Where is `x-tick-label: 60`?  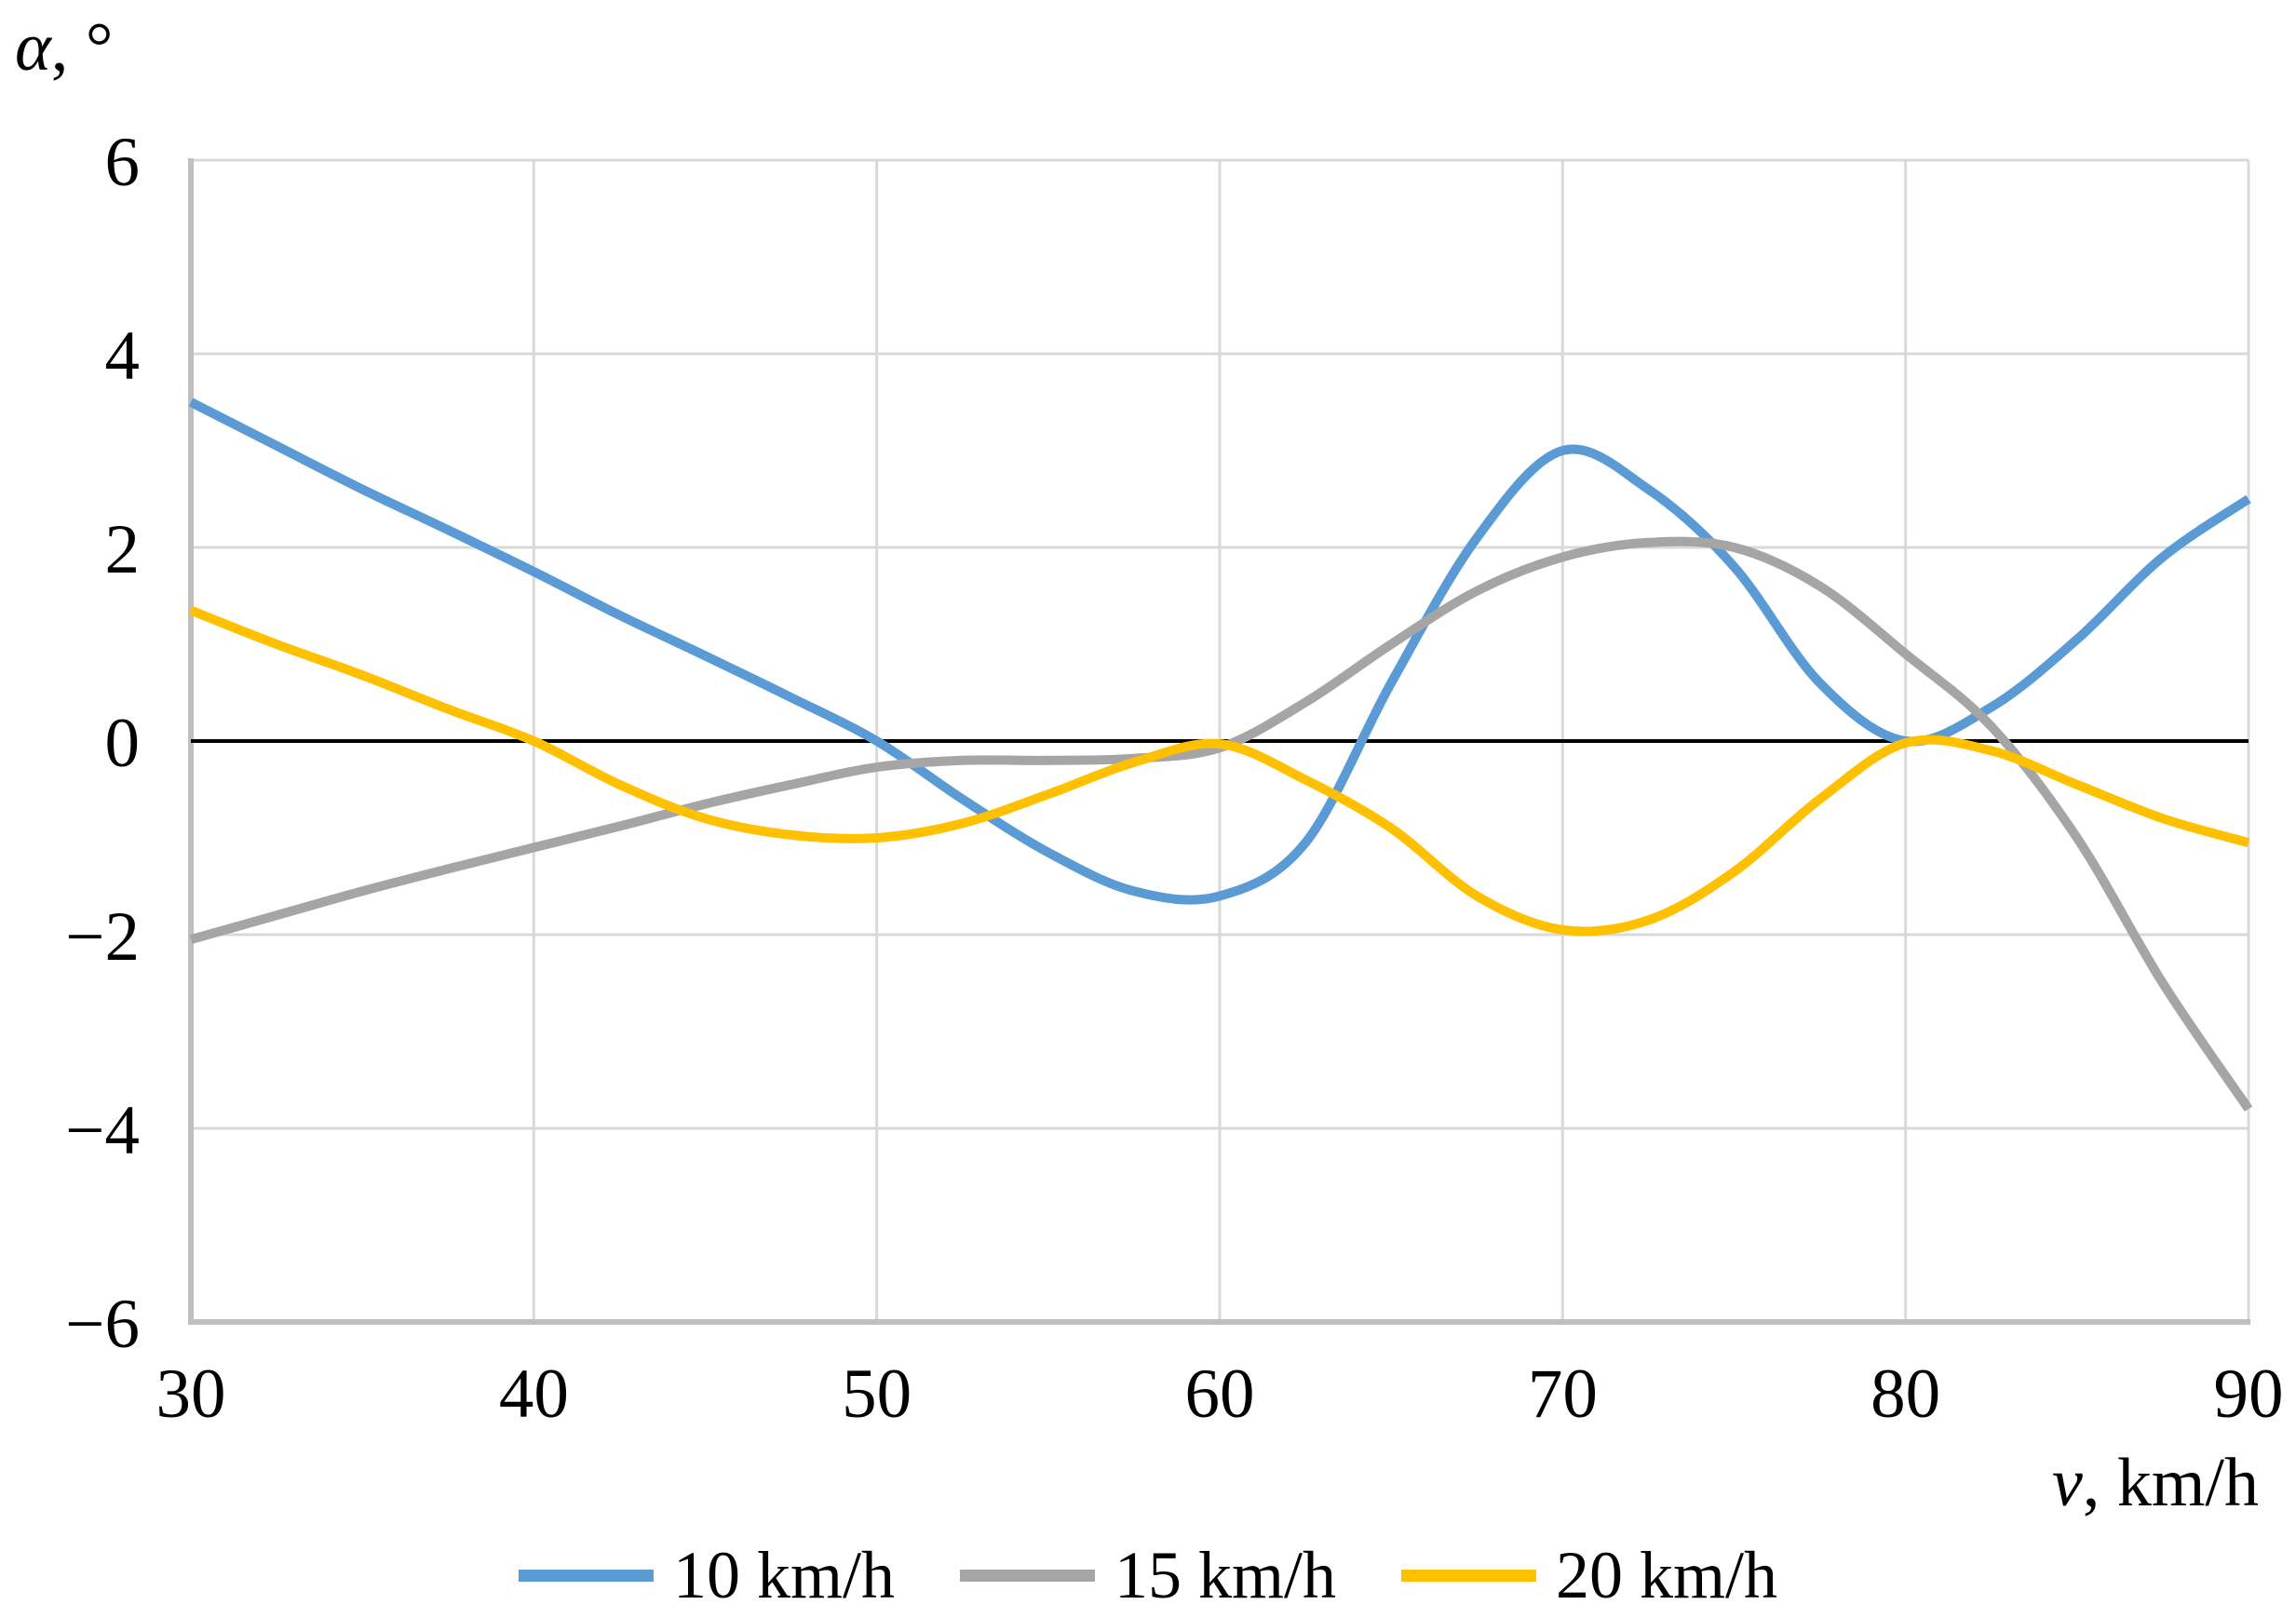
x-tick-label: 60 is located at coordinates (1220, 1394).